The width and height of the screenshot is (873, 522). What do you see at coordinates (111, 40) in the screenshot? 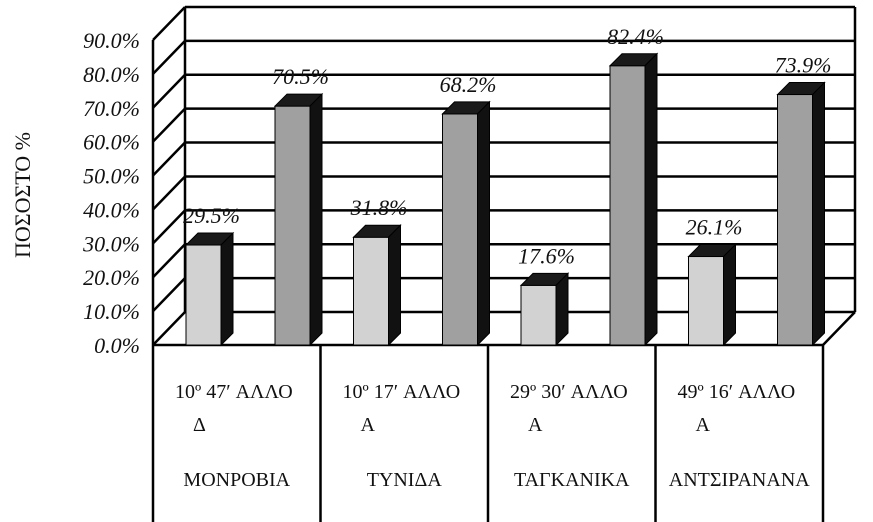
I see `y-tick-label: 90.0%` at bounding box center [111, 40].